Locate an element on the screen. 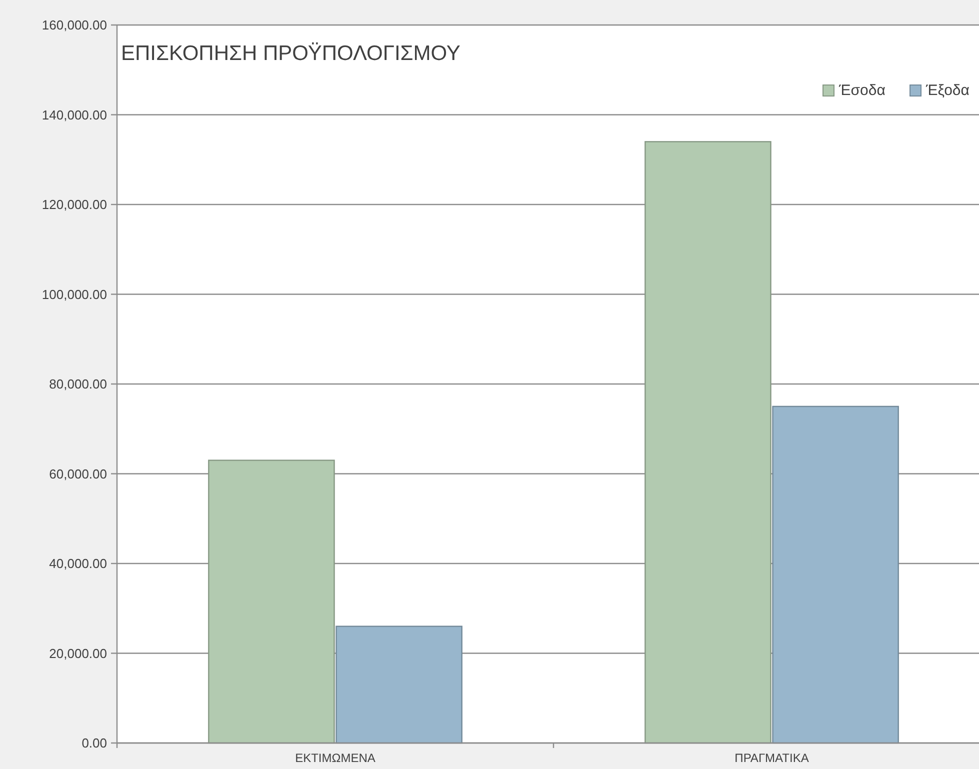  text: ΕΠΙΣΚΟΠΗΣΗ ΠΡΟΫΠΟΛΟΓΙΣΜΟΥ is located at coordinates (290, 53).